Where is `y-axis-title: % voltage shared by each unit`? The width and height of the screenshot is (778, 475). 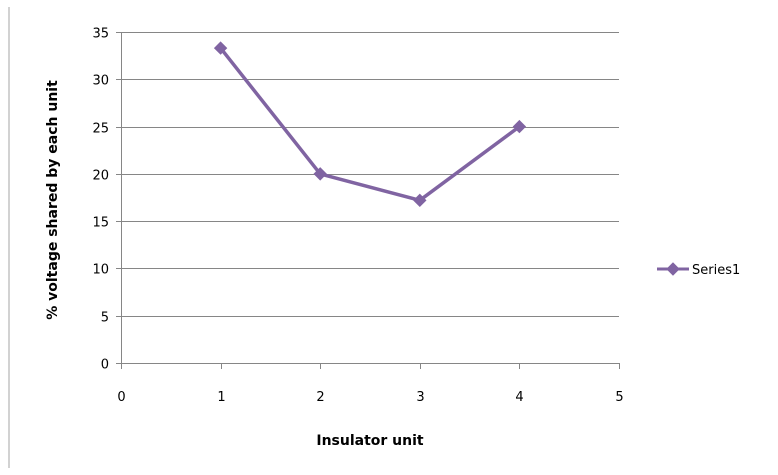
y-axis-title: % voltage shared by each unit is located at coordinates (53, 200).